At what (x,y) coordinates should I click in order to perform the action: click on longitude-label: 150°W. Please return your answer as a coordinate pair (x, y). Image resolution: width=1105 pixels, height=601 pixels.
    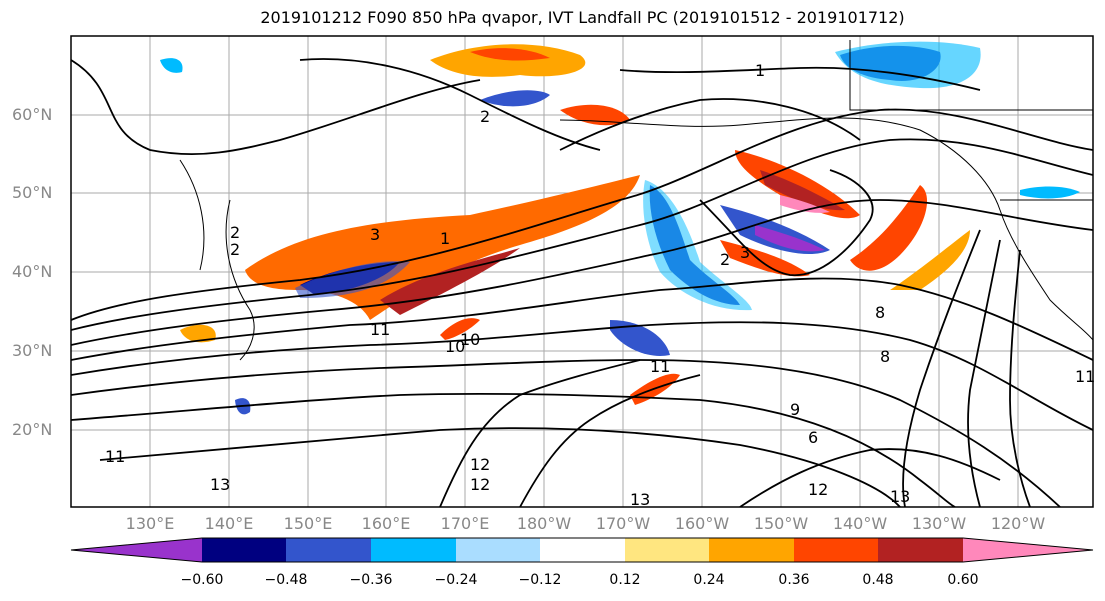
    Looking at the image, I should click on (781, 523).